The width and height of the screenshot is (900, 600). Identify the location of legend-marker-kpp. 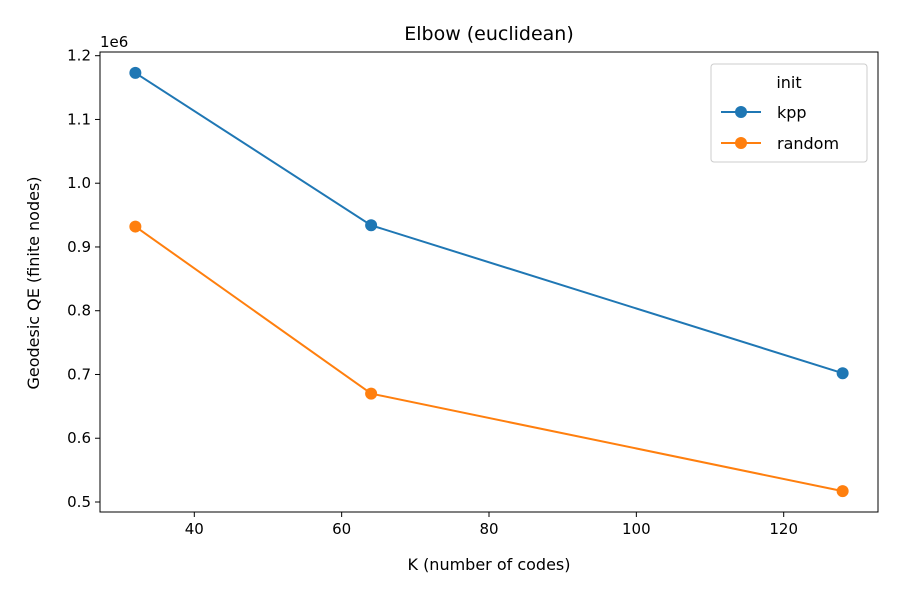
(741, 112).